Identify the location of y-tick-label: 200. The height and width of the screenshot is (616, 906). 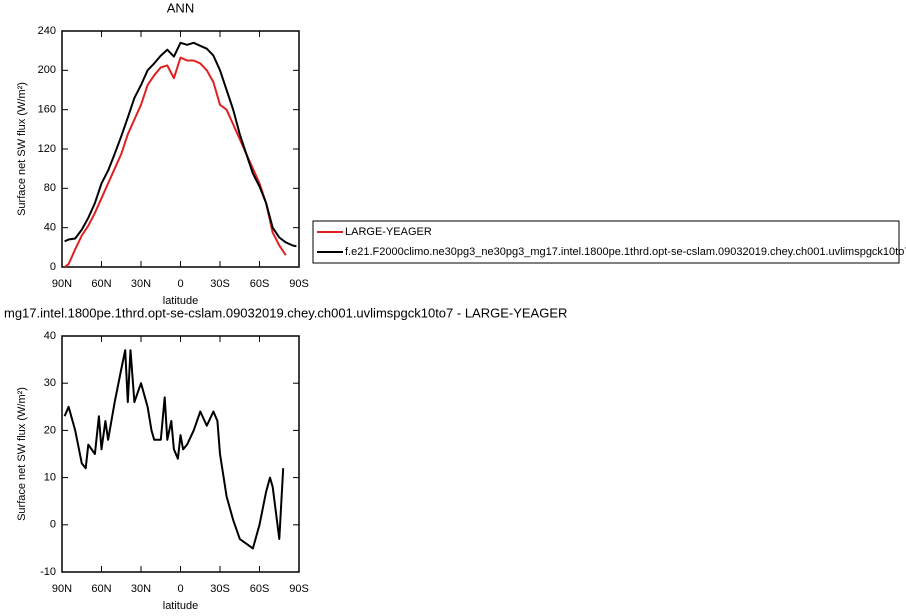
(47, 70).